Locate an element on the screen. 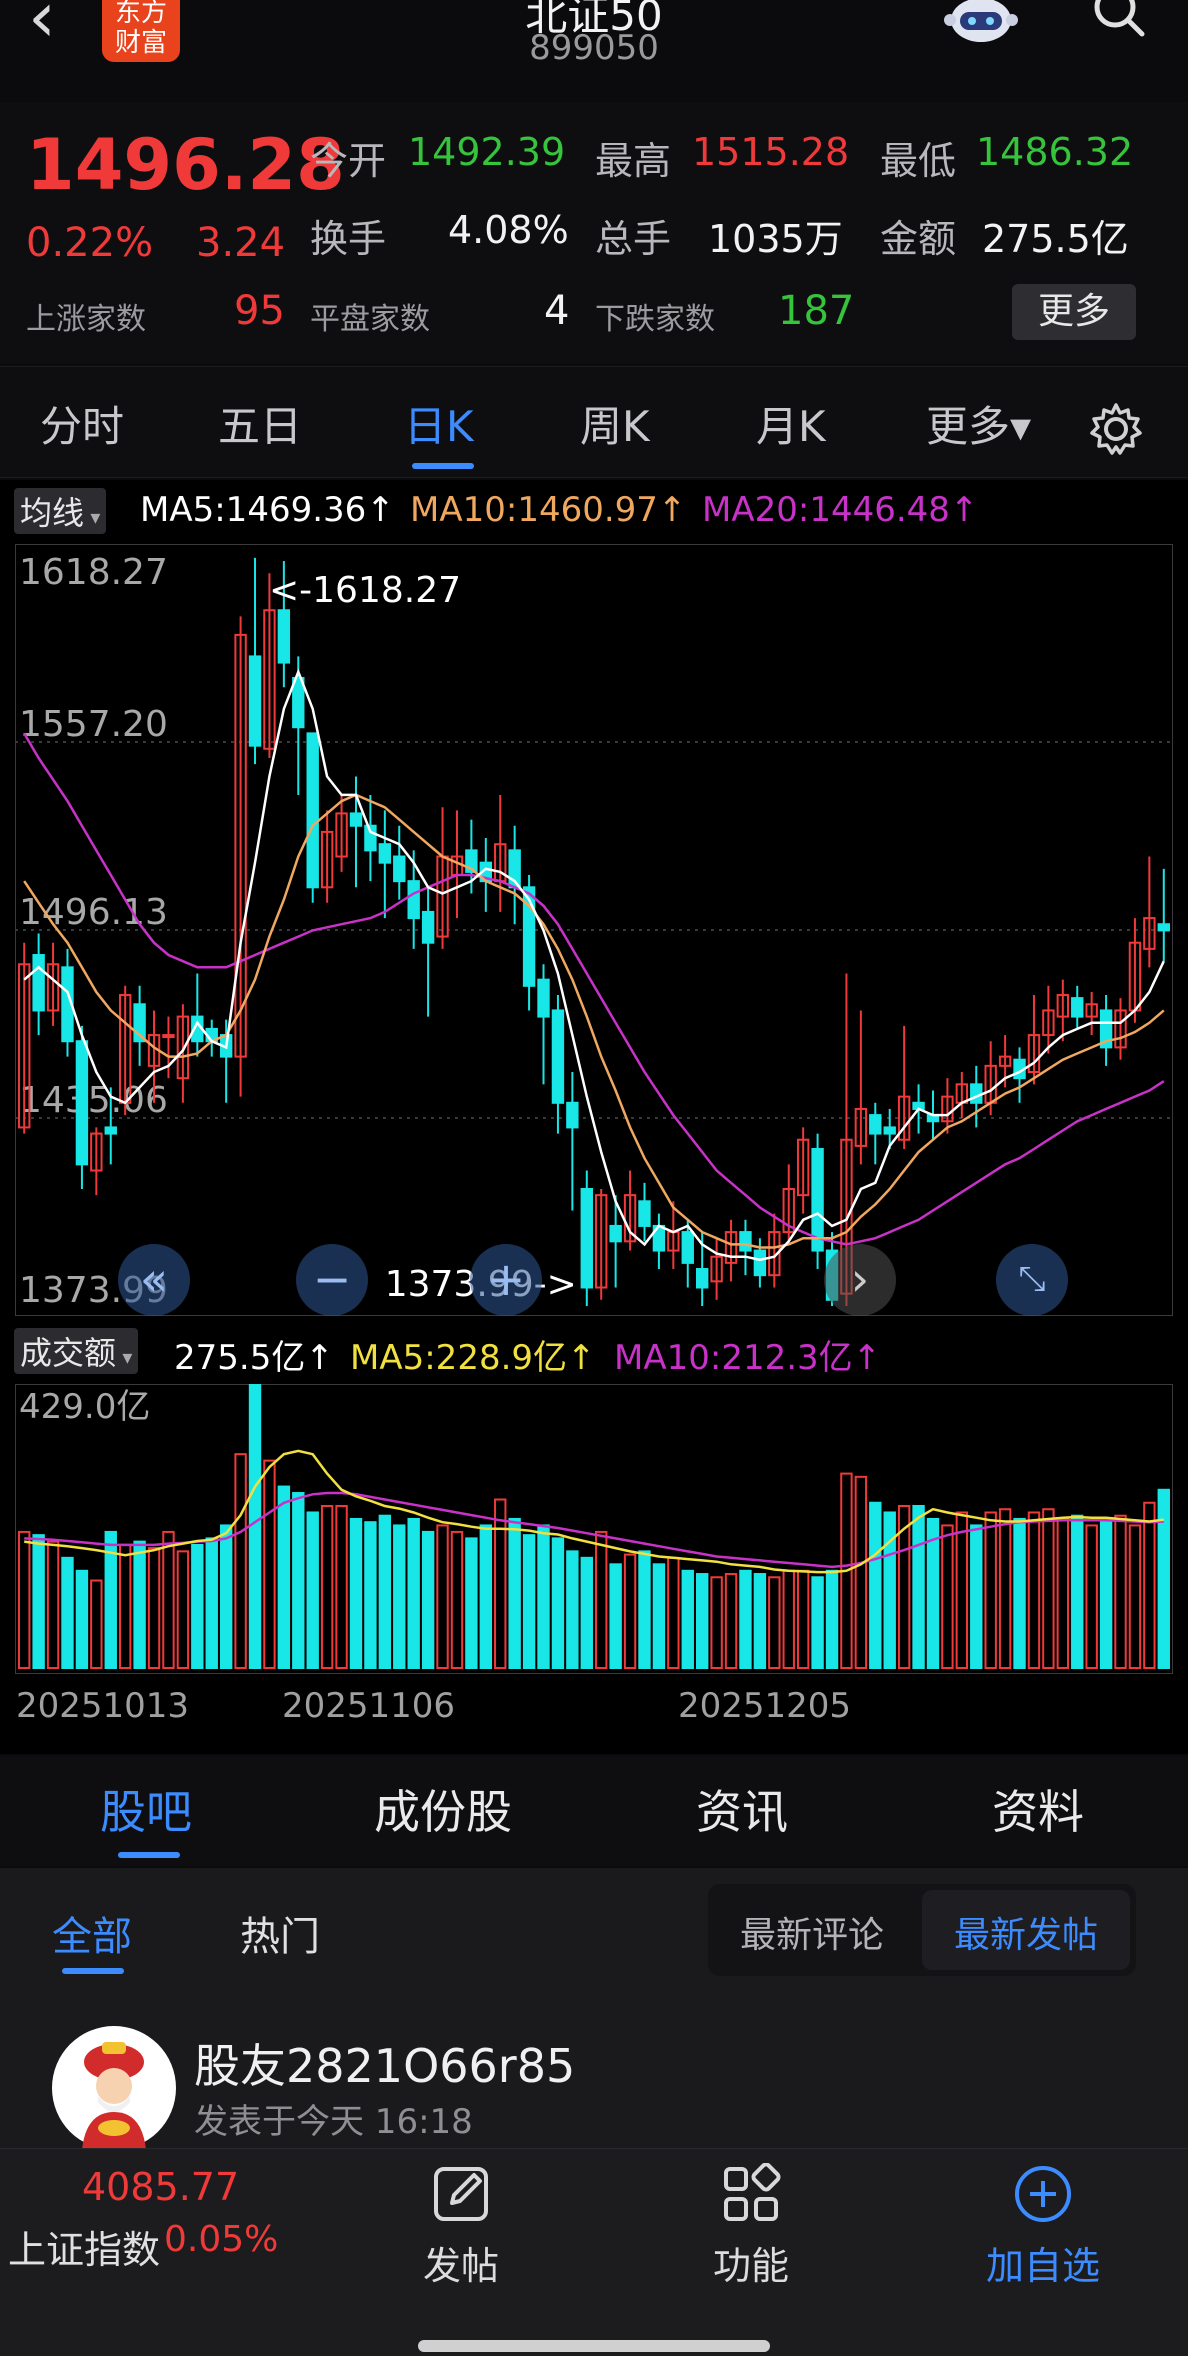 The height and width of the screenshot is (2356, 1188). filter-all: 全部 is located at coordinates (92, 1937).